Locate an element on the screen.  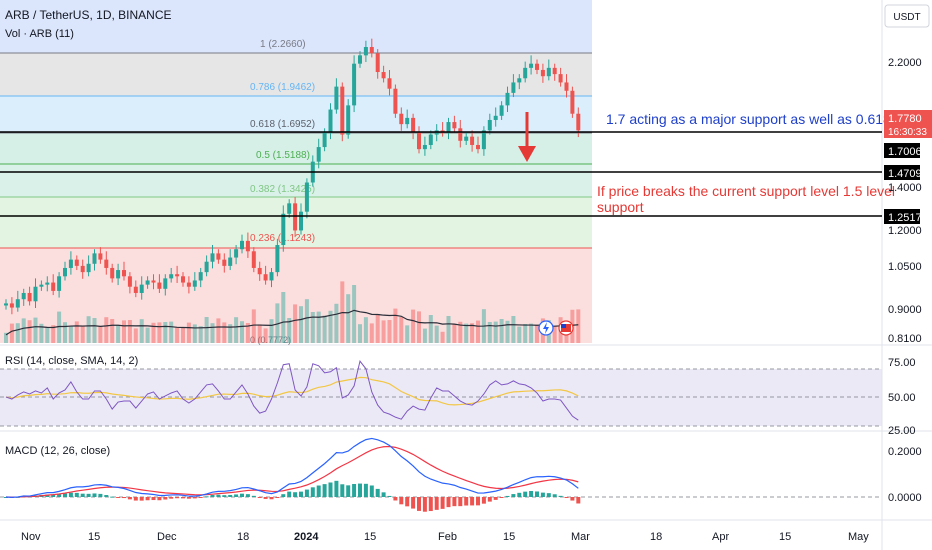
price-tick: 1.4000 is located at coordinates (905, 188).